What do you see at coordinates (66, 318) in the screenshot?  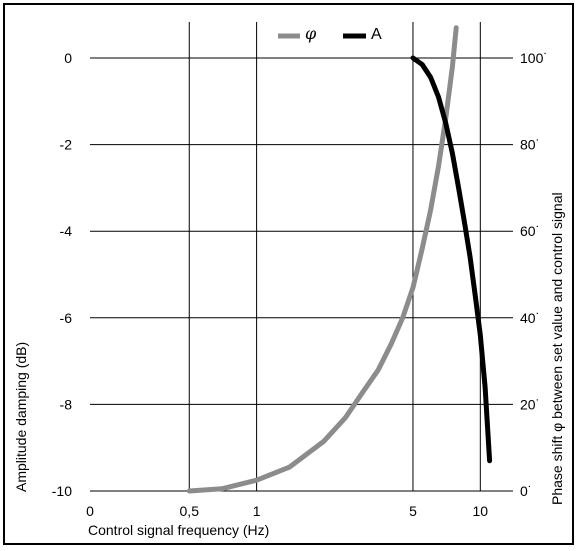 I see `left-tick-label: -6` at bounding box center [66, 318].